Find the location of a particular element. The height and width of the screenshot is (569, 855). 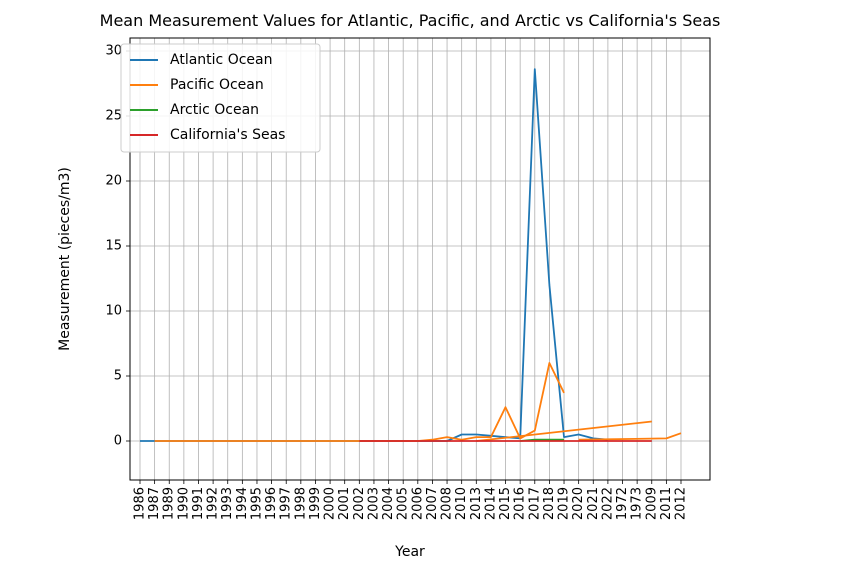

x-axis-label: Year is located at coordinates (409, 552).